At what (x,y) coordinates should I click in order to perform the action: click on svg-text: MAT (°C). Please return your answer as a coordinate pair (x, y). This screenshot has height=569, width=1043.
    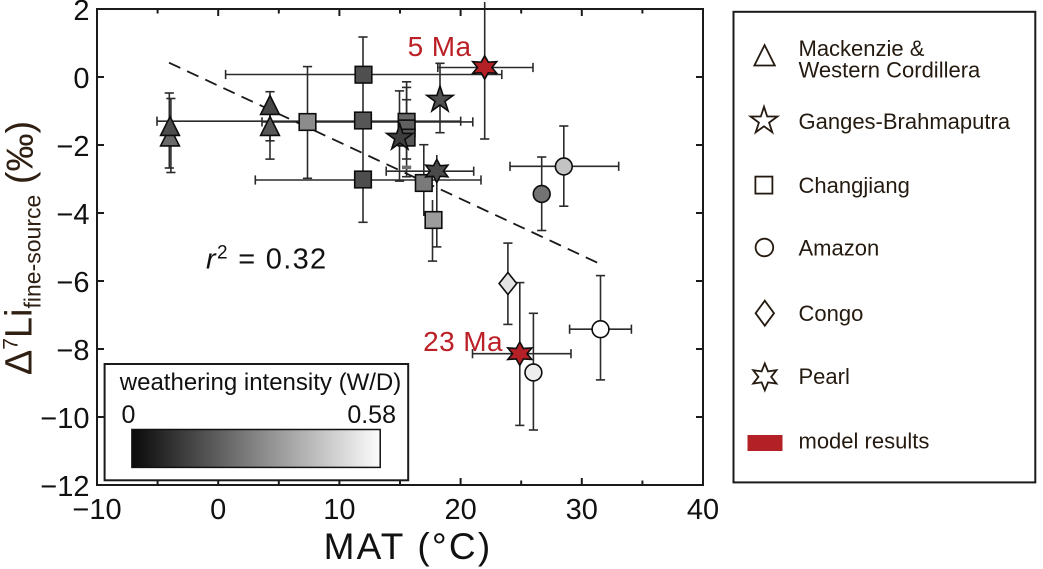
    Looking at the image, I should click on (408, 546).